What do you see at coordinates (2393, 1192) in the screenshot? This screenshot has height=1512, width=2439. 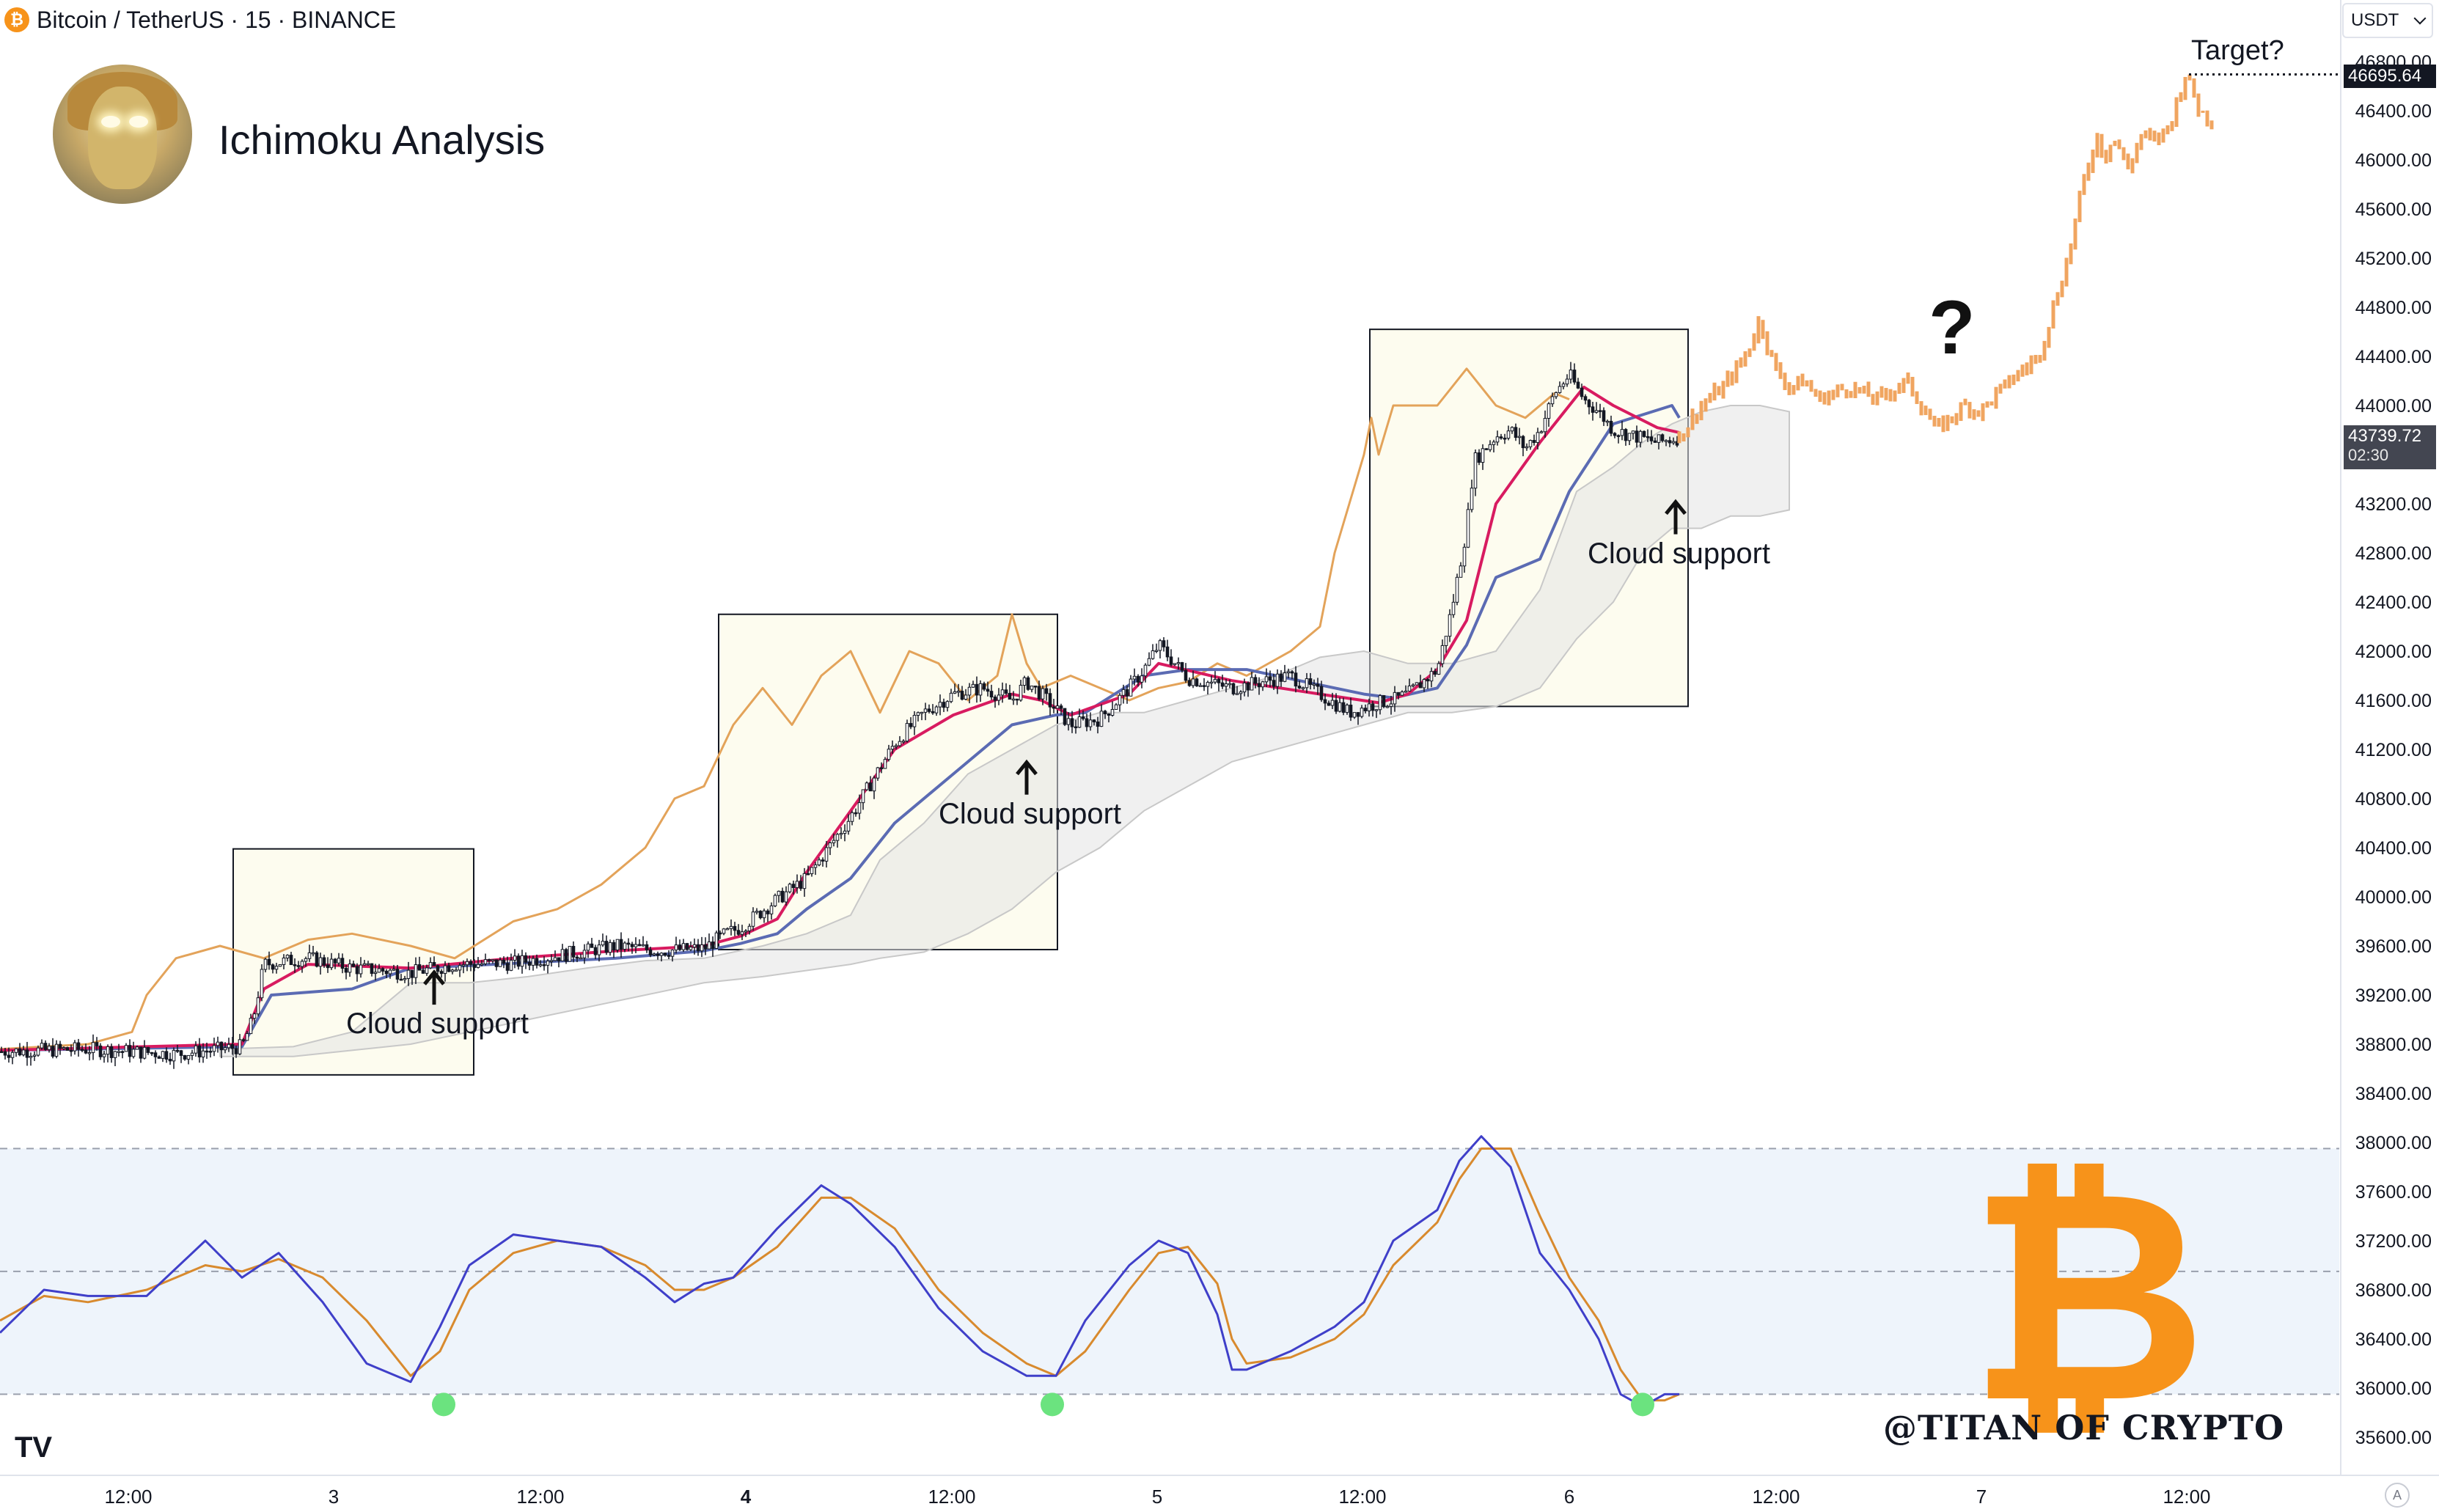 I see `price-tick-label: 37600.00` at bounding box center [2393, 1192].